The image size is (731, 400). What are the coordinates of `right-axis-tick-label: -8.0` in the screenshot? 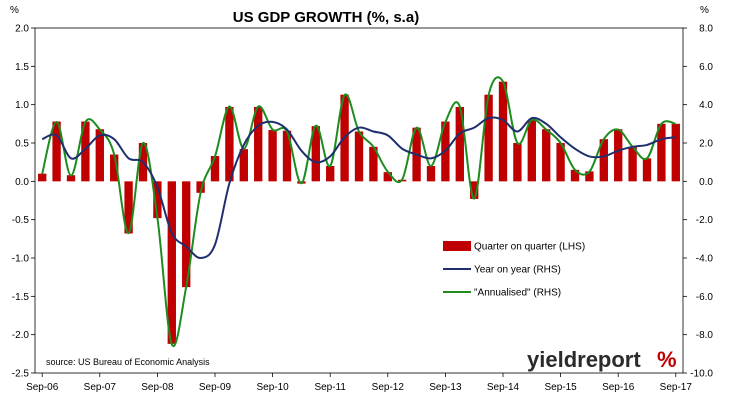 It's located at (705, 335).